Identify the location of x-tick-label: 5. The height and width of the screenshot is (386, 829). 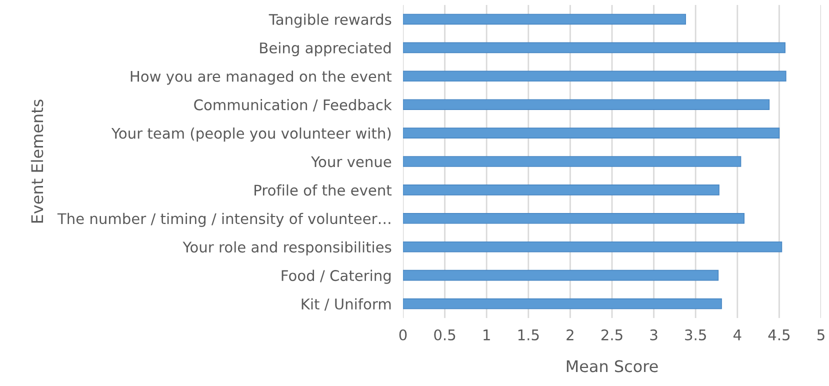
(820, 335).